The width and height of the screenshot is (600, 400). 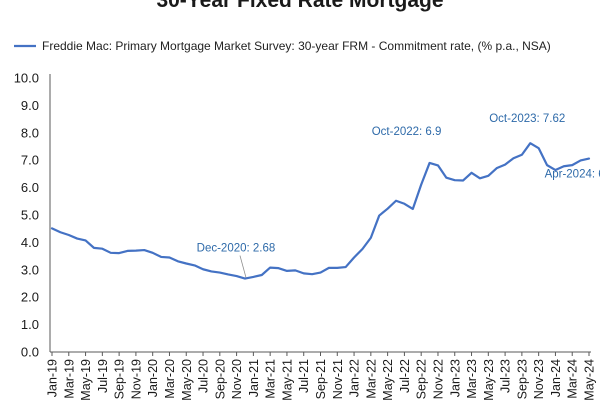 What do you see at coordinates (30, 105) in the screenshot?
I see `y-tick-label: 9.0` at bounding box center [30, 105].